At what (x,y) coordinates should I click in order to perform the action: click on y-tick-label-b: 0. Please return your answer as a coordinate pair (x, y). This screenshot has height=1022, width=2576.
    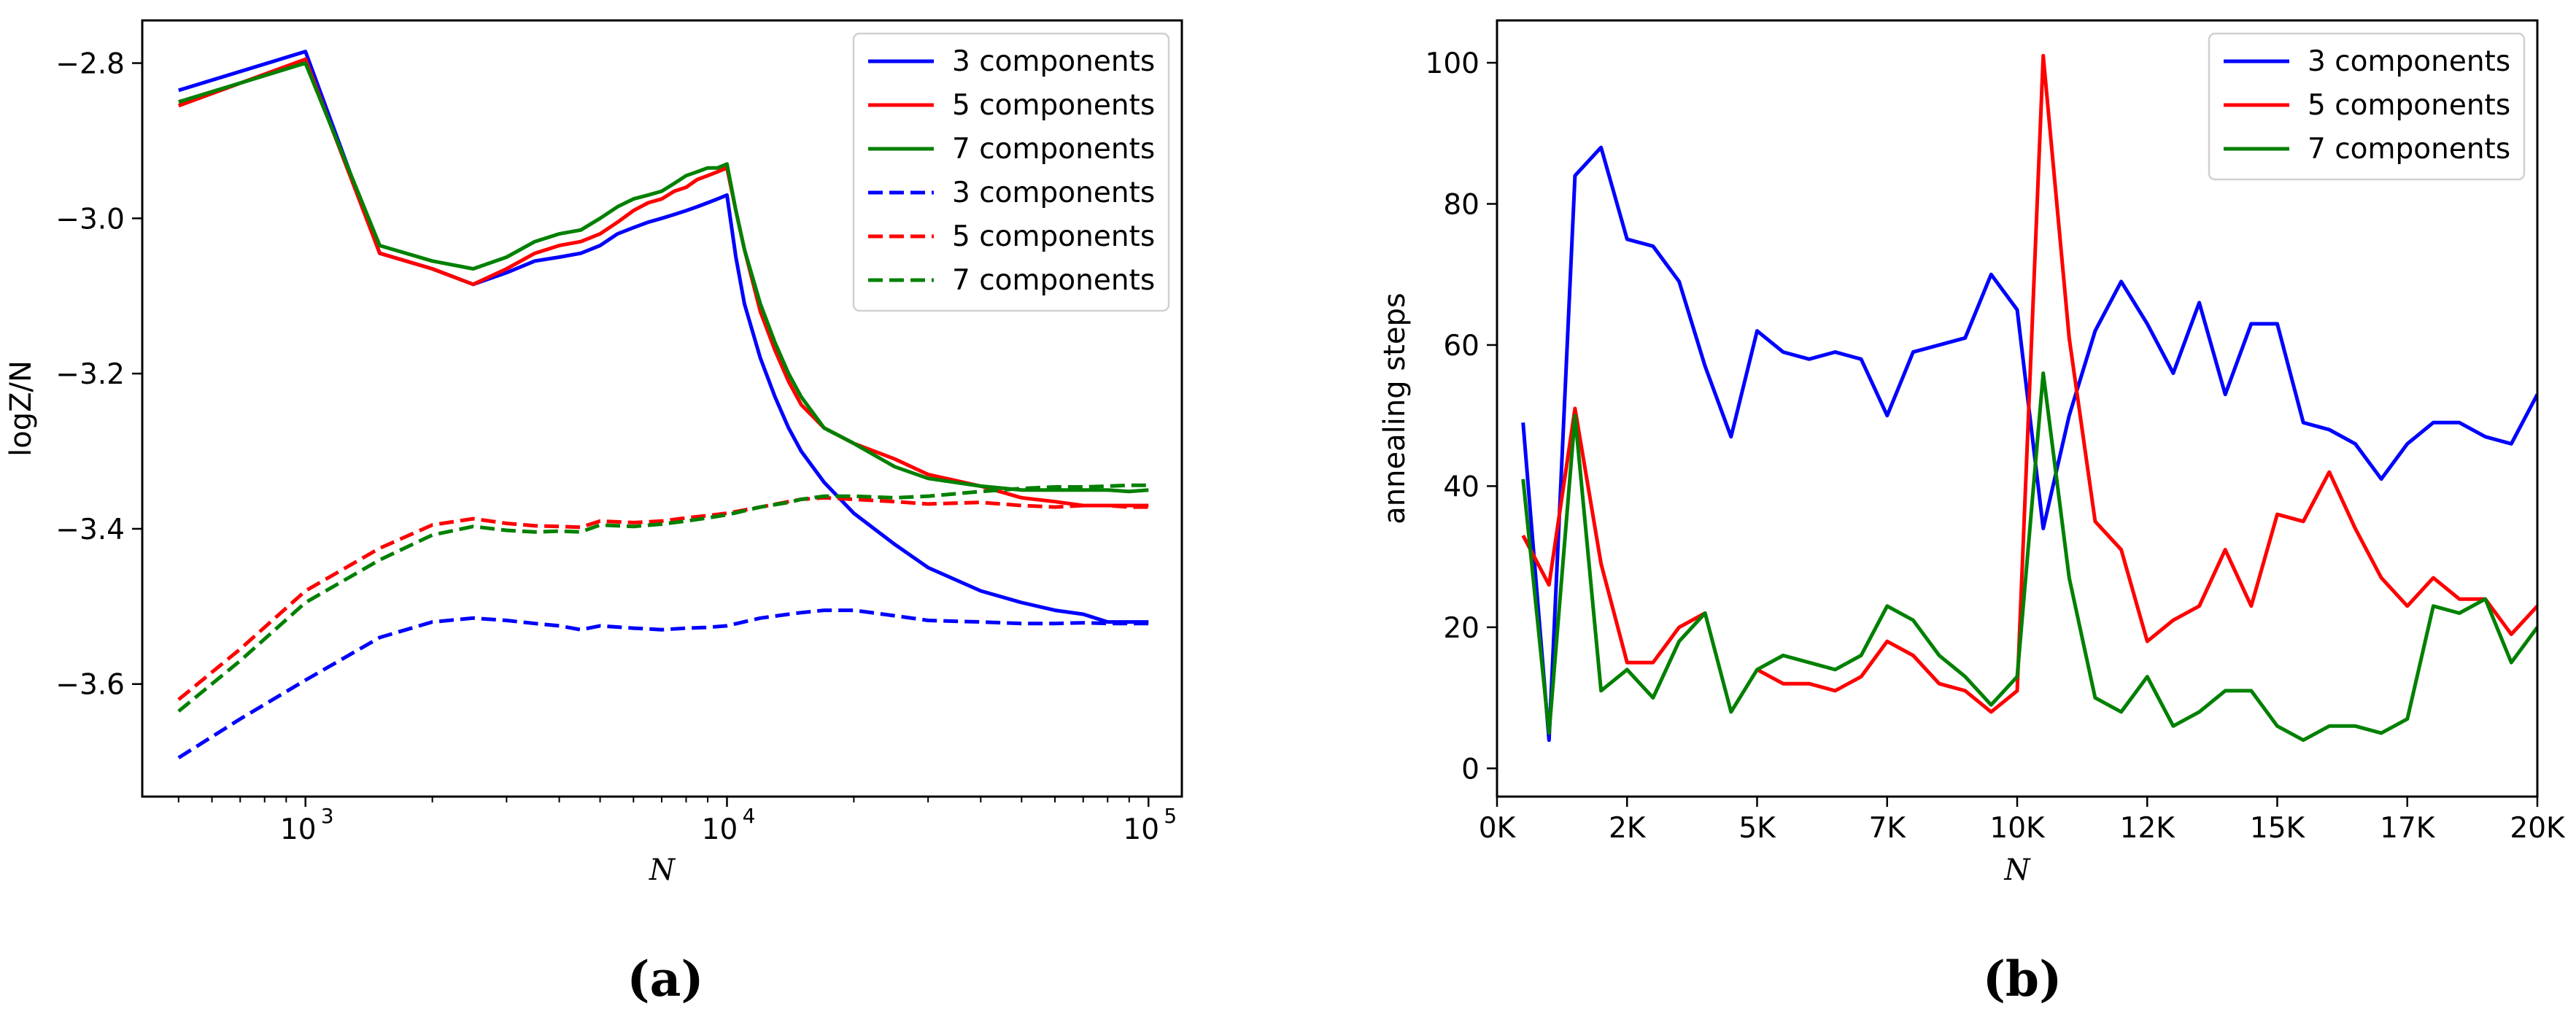
    Looking at the image, I should click on (1470, 769).